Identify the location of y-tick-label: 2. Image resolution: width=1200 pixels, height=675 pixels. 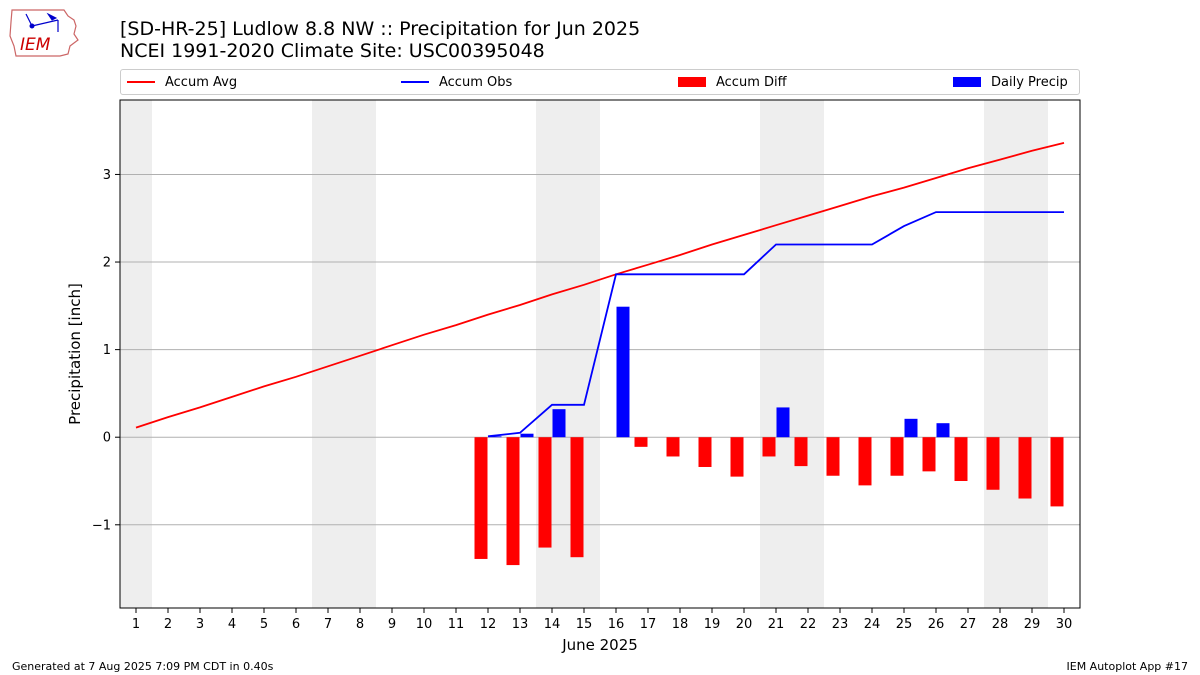
(107, 263).